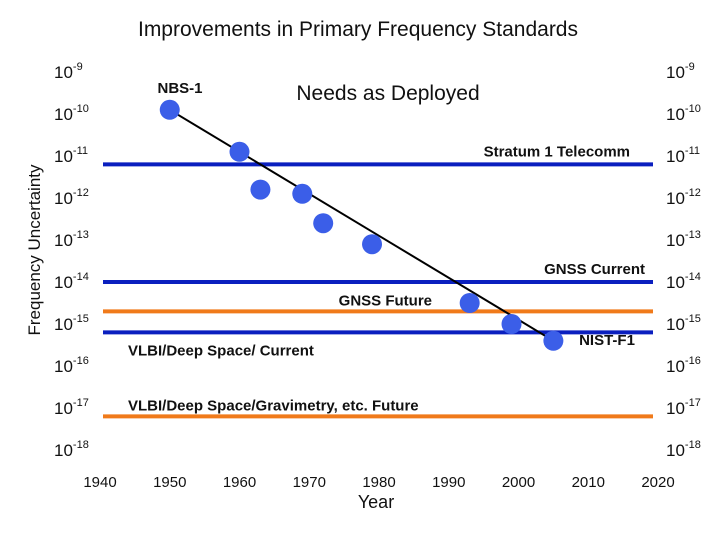 This screenshot has height=545, width=720. What do you see at coordinates (239, 482) in the screenshot?
I see `x-tick-label: 1960` at bounding box center [239, 482].